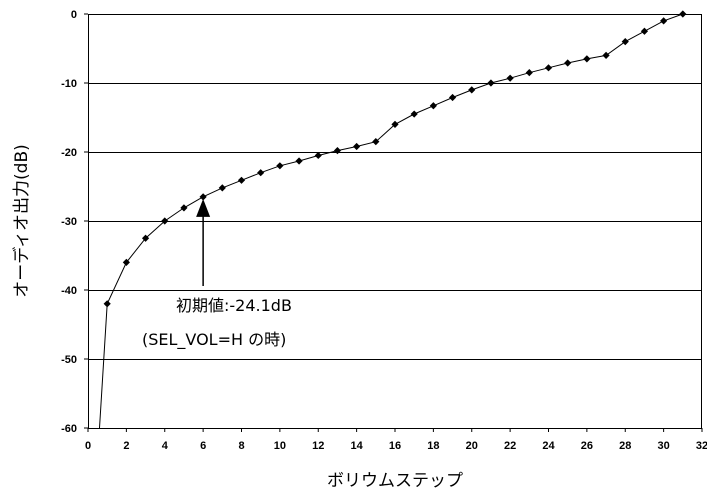  Describe the element at coordinates (214, 340) in the screenshot. I see `annotation-line-2: (SEL_VOL=H の時)` at that location.